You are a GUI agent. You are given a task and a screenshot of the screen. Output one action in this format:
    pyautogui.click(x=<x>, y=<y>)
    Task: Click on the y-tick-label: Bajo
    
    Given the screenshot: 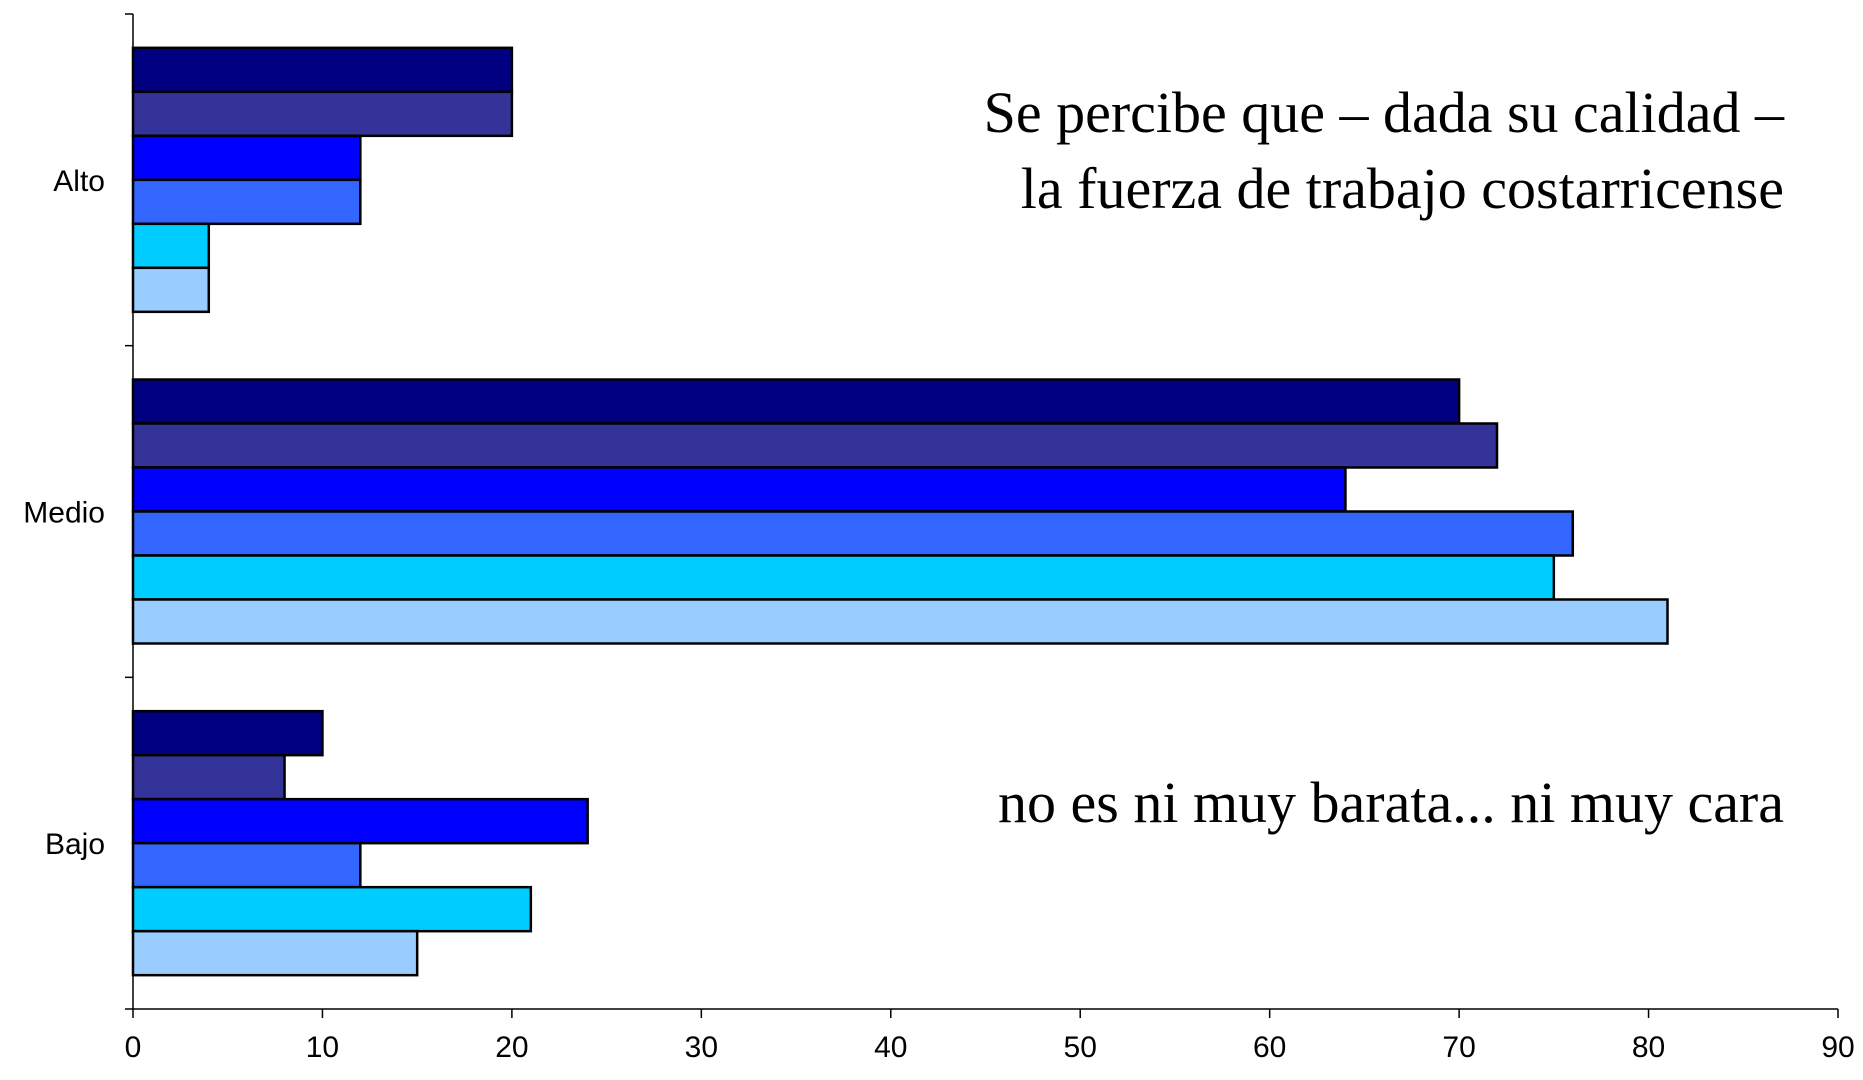 What is the action you would take?
    pyautogui.click(x=75, y=844)
    